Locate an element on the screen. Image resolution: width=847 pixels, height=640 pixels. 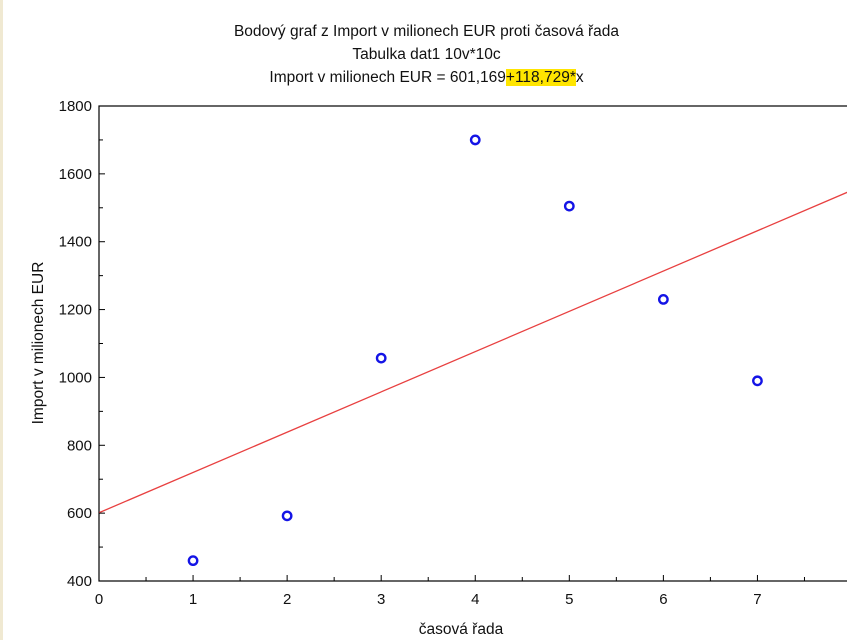
x-tick-label: 7 is located at coordinates (757, 599).